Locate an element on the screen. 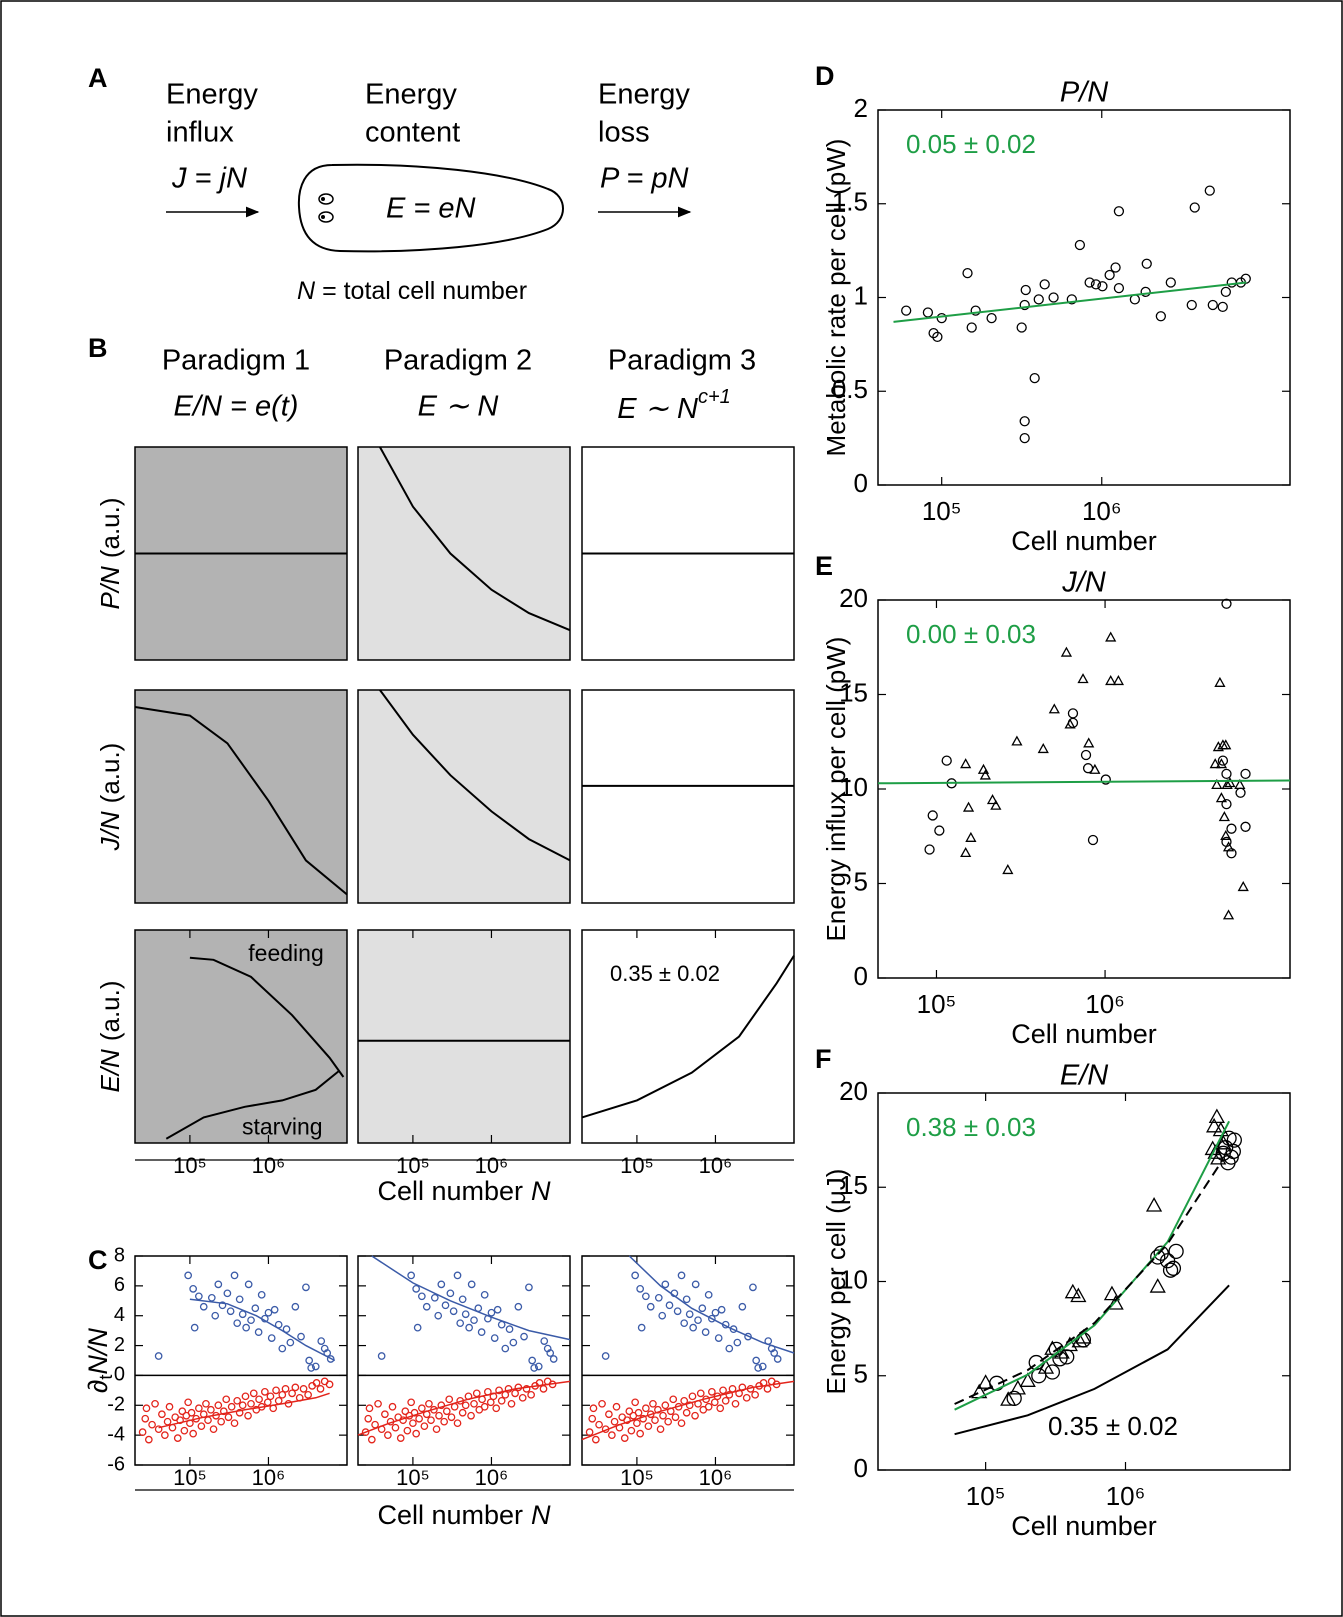 The height and width of the screenshot is (1617, 1343). note-text: = total cell number is located at coordinates (424, 291).